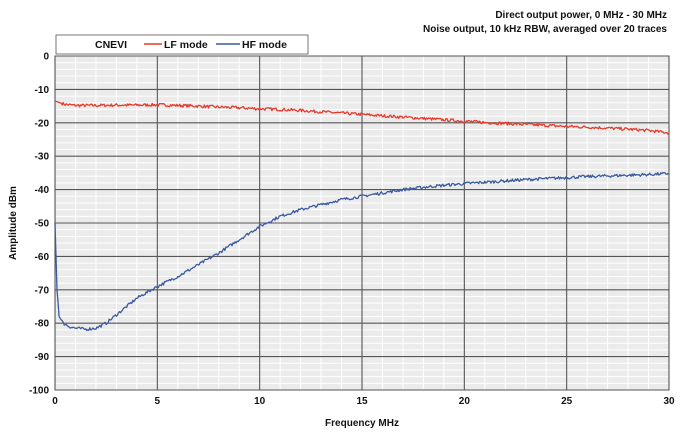 The height and width of the screenshot is (434, 697). I want to click on y-tick-label: -50, so click(42, 224).